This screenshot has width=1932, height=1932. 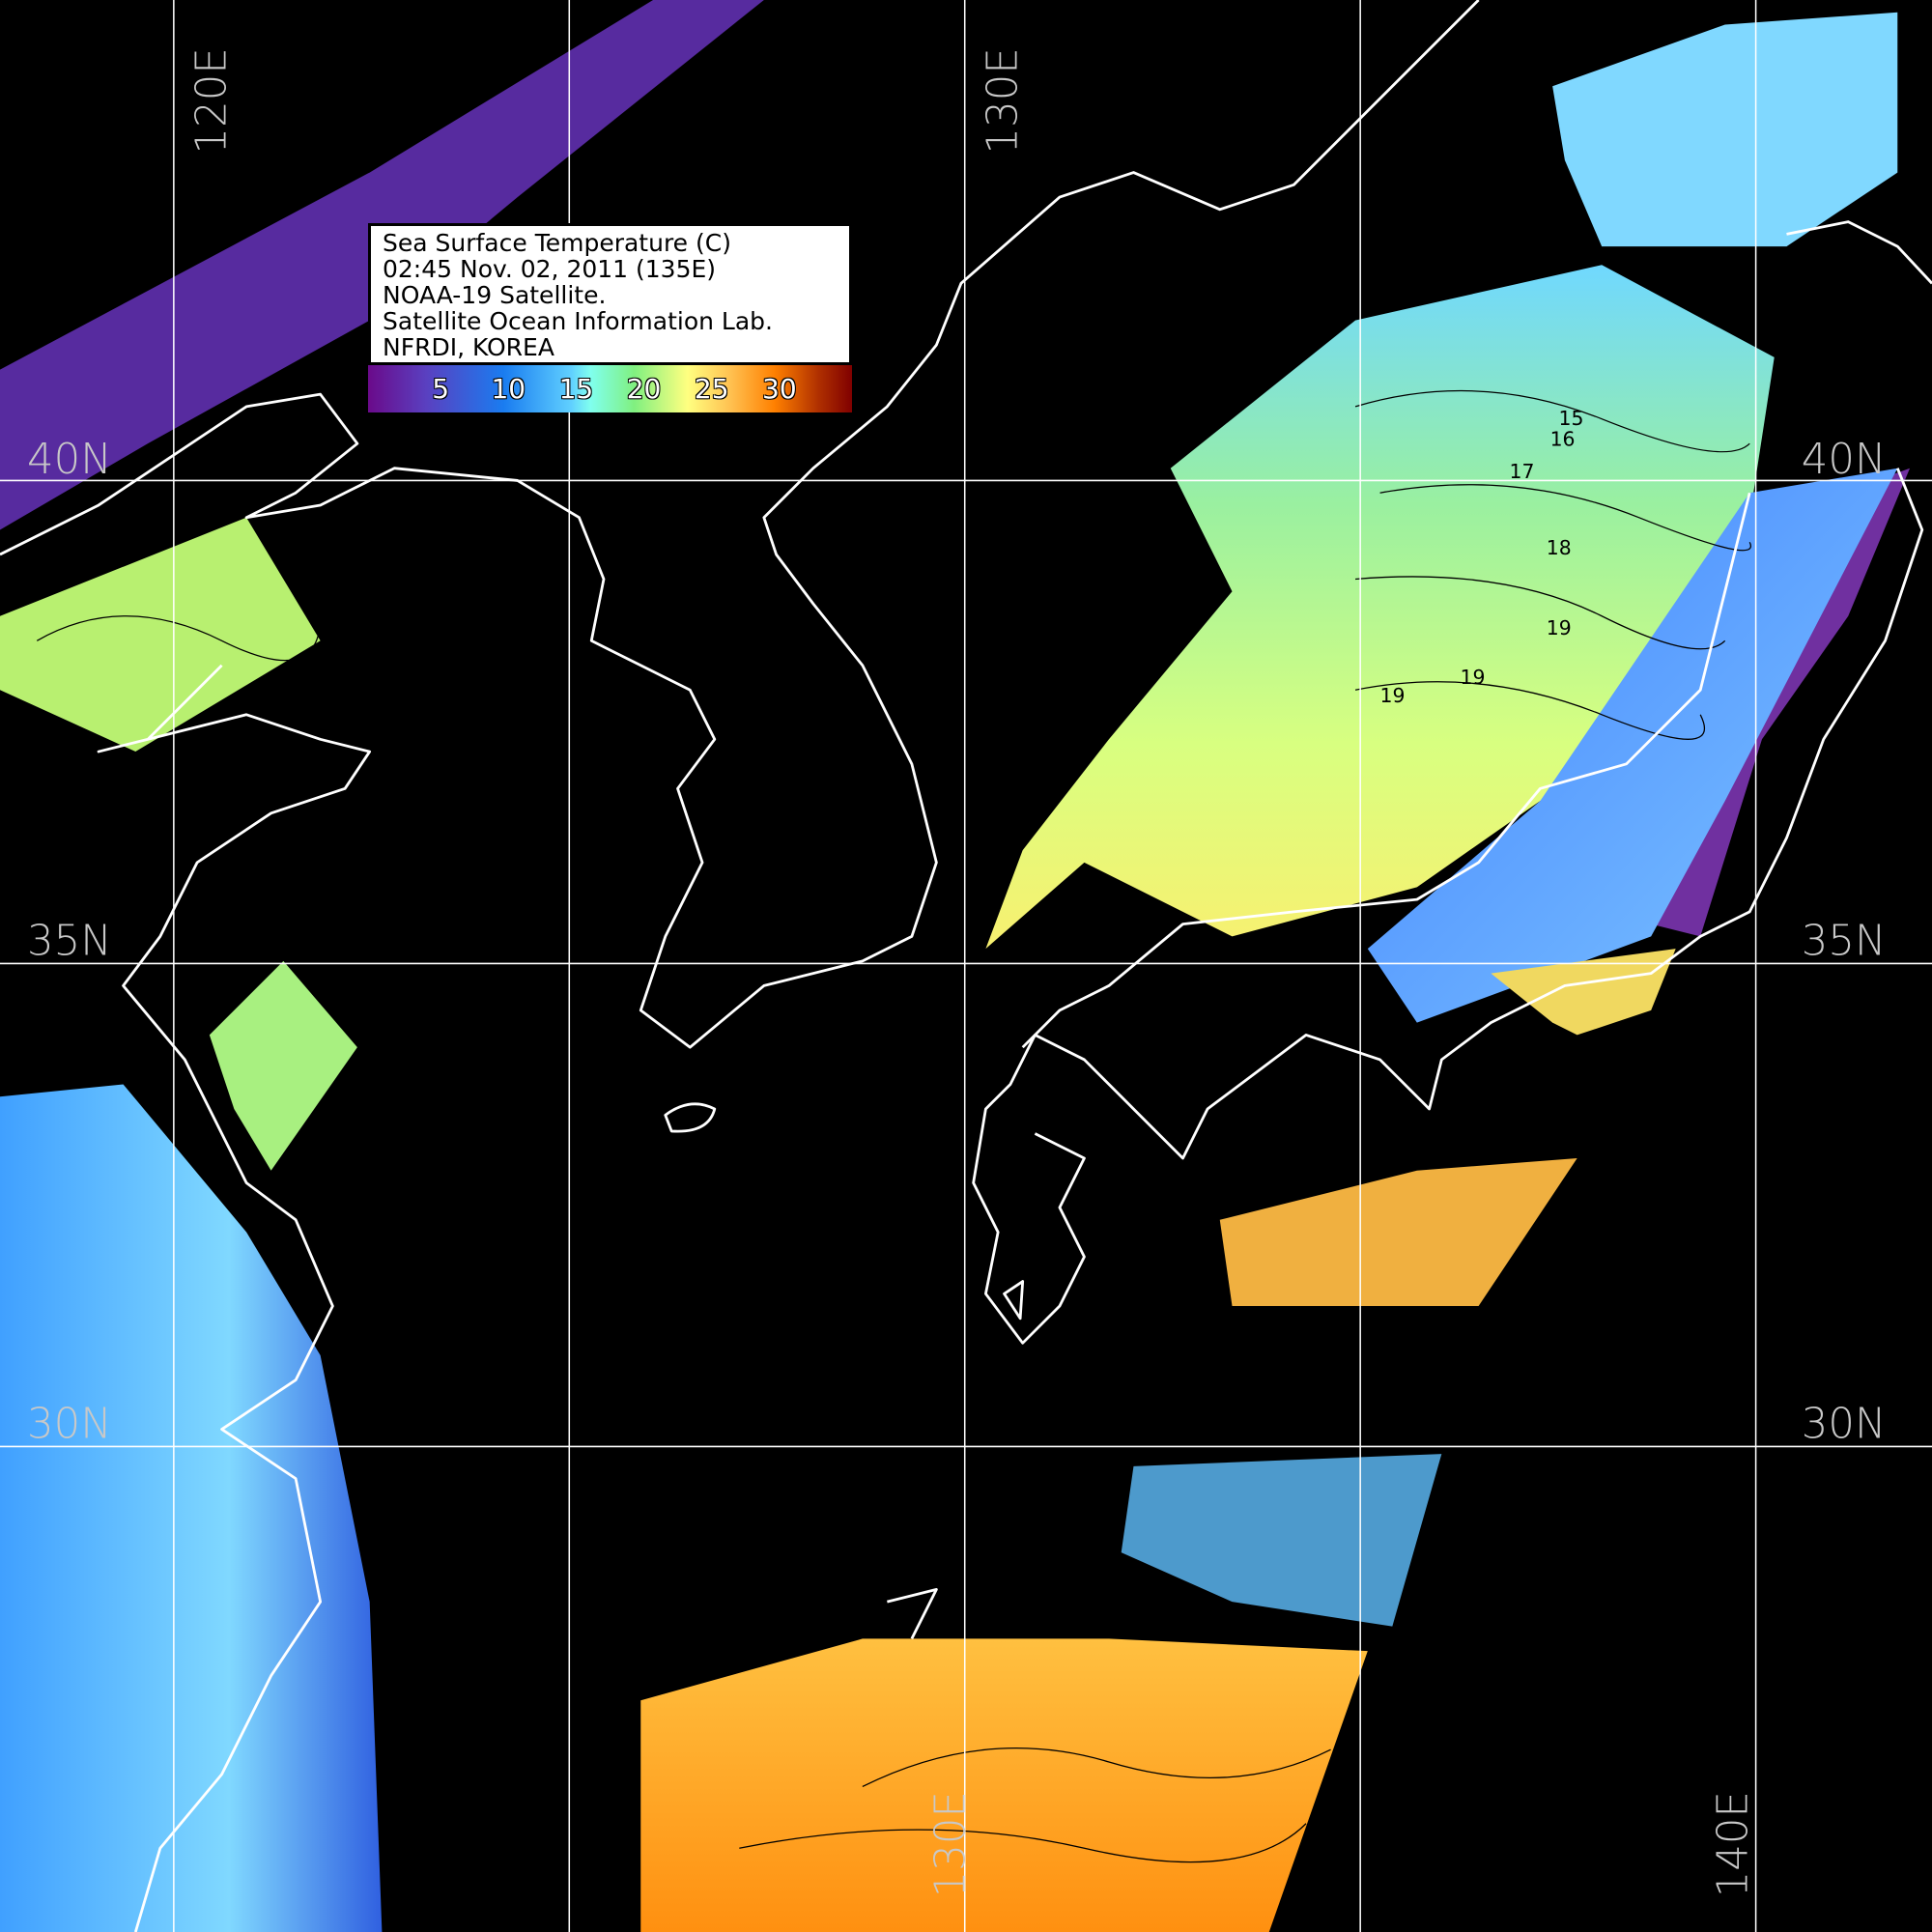 What do you see at coordinates (1725, 129) in the screenshot?
I see `sst-north-cold` at bounding box center [1725, 129].